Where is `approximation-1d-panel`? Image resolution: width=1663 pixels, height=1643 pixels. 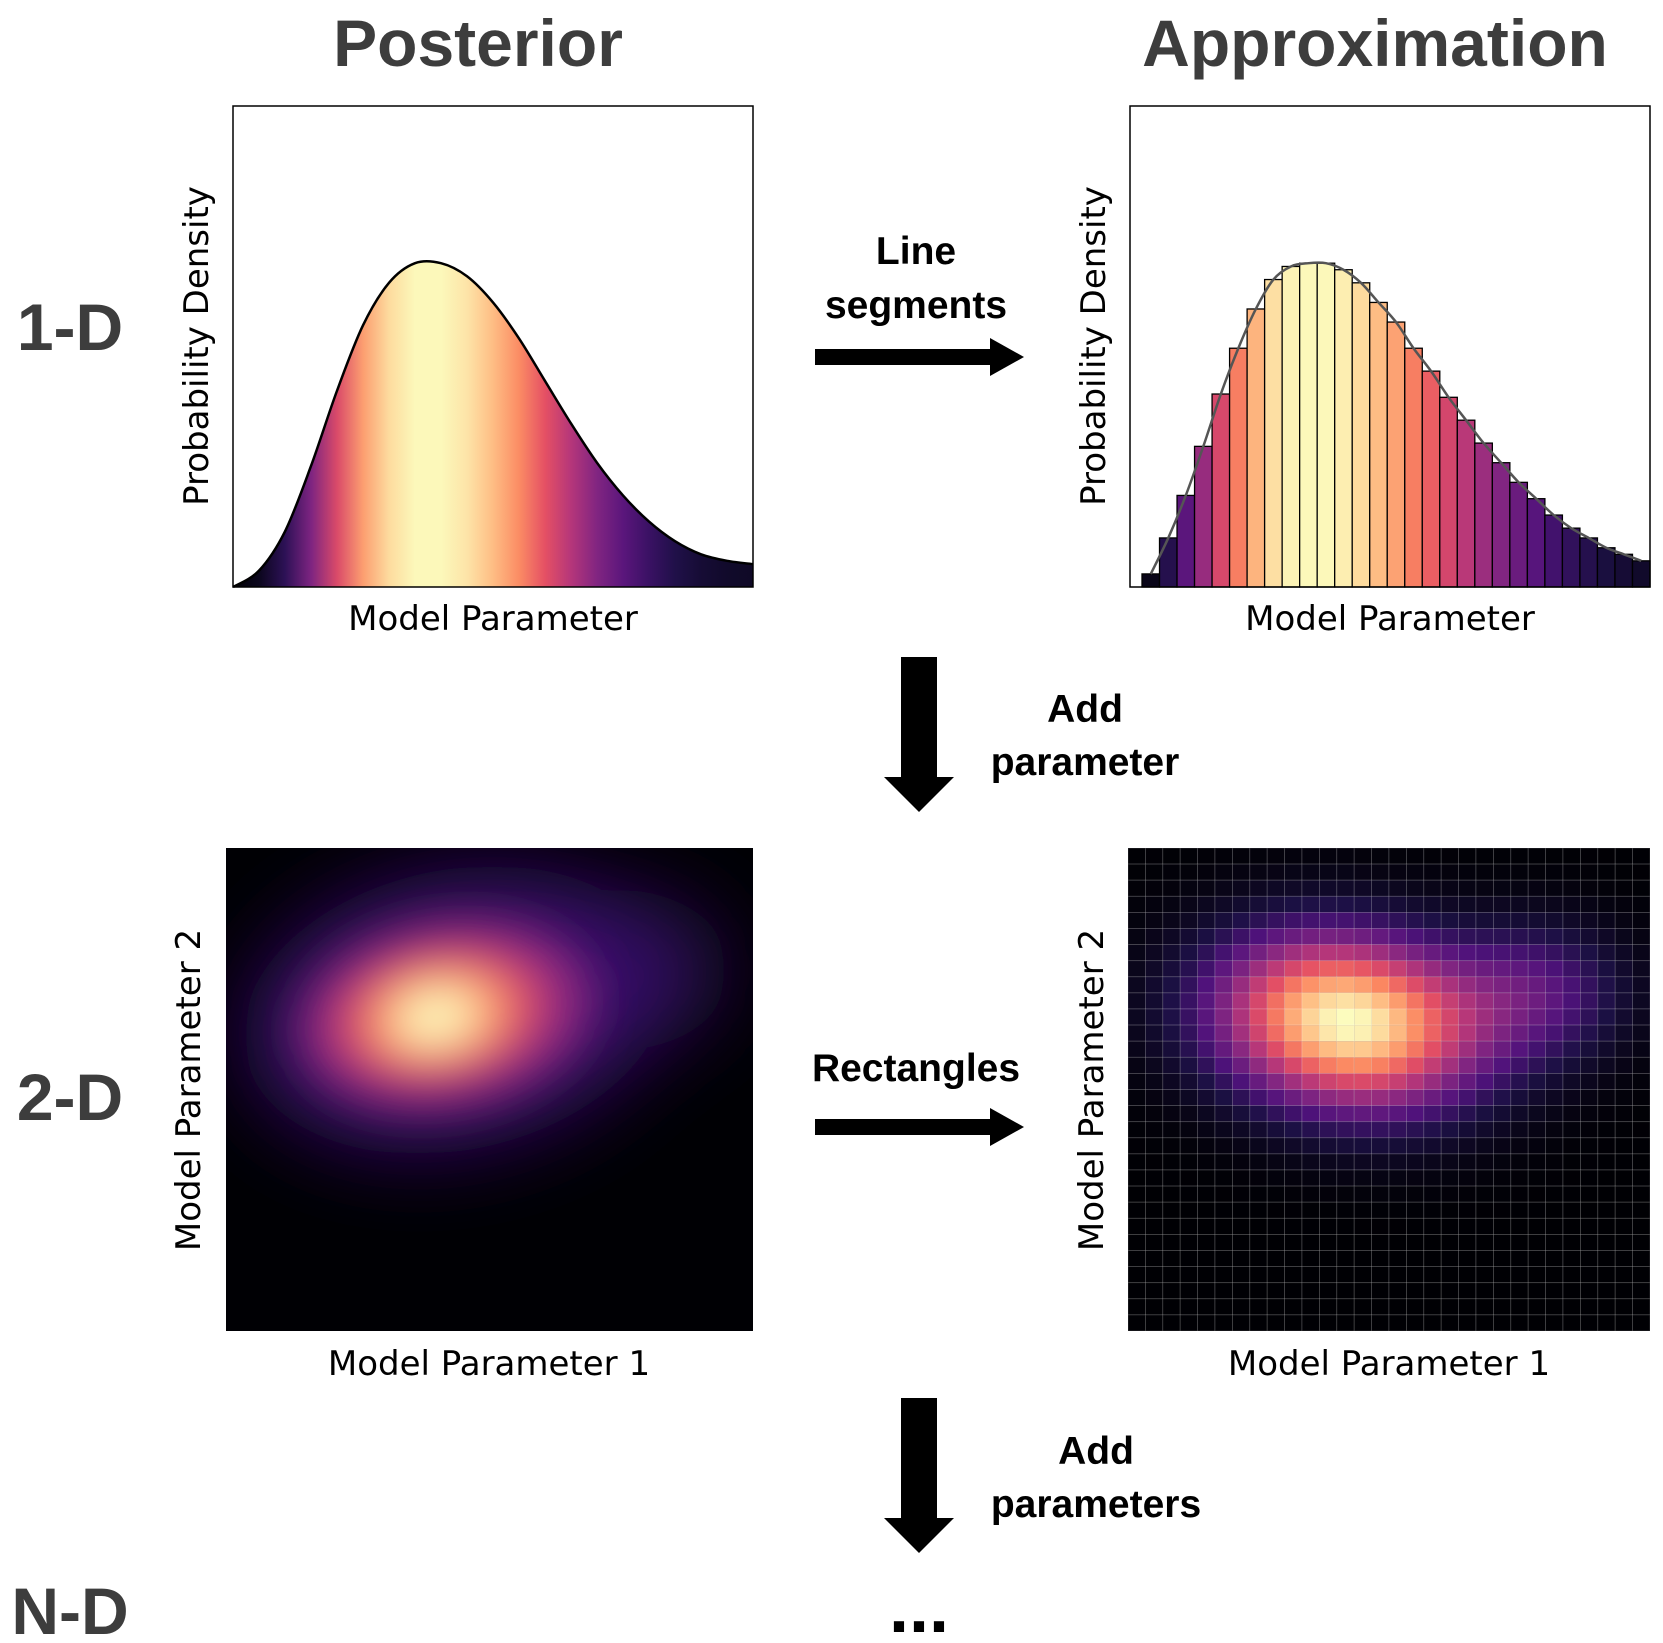 approximation-1d-panel is located at coordinates (1390, 346).